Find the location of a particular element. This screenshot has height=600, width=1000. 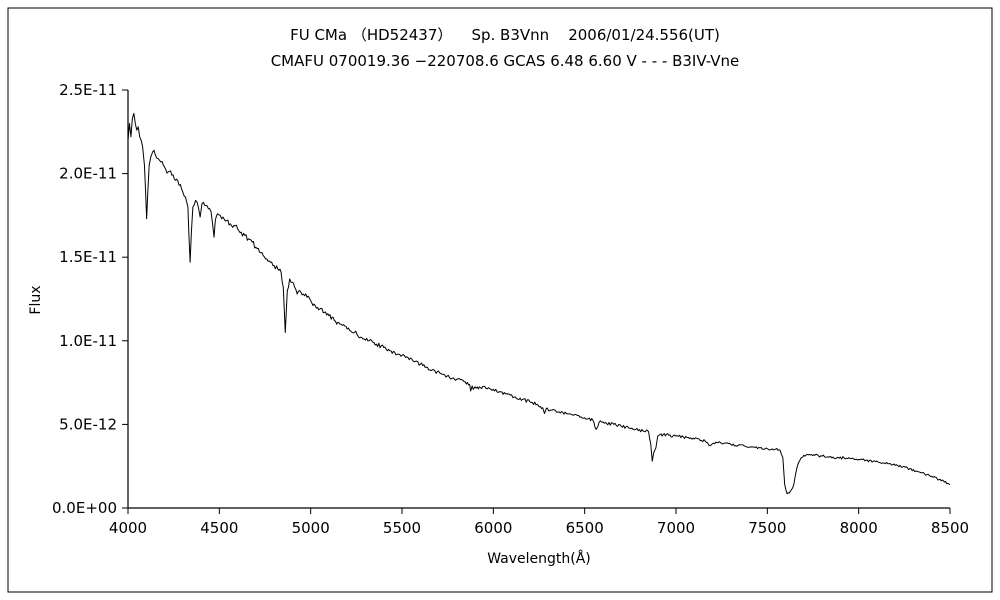

x-tick-label: 4500 is located at coordinates (219, 528).